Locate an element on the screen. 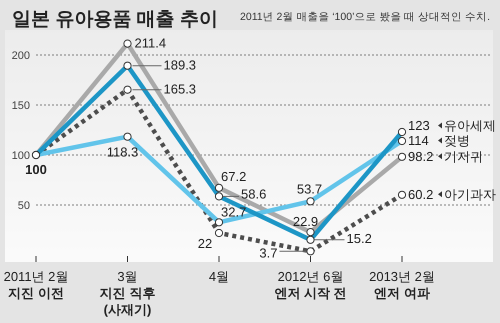  y-tick-label: 50 is located at coordinates (24, 206).